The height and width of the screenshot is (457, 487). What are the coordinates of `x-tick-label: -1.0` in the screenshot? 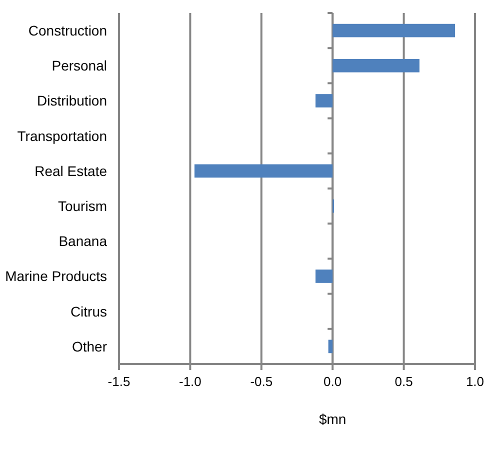 It's located at (190, 381).